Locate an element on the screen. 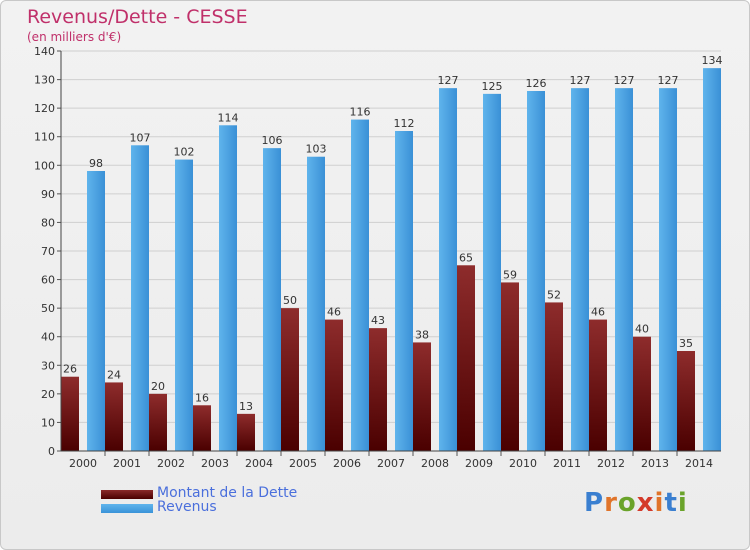 The height and width of the screenshot is (550, 750). chart-subtitle: (en milliers d'€) is located at coordinates (74, 37).